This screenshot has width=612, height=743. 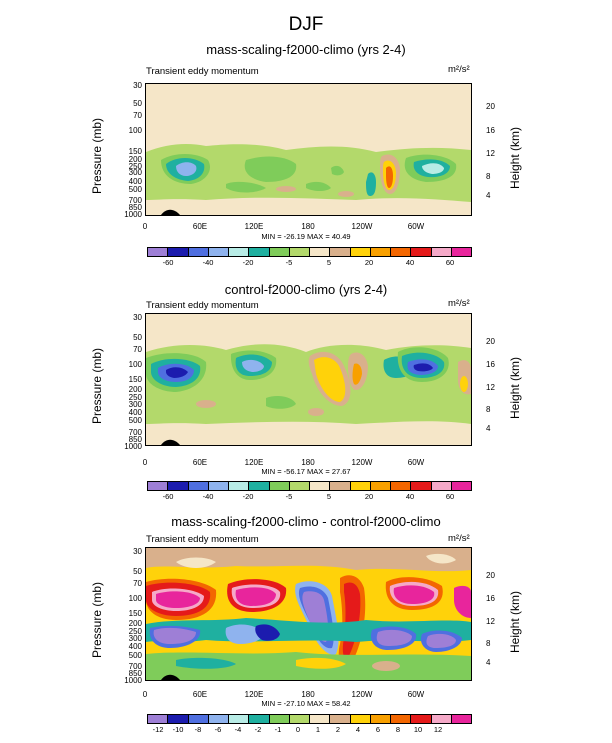 I want to click on panel-1-units: m²/s², so click(x=459, y=69).